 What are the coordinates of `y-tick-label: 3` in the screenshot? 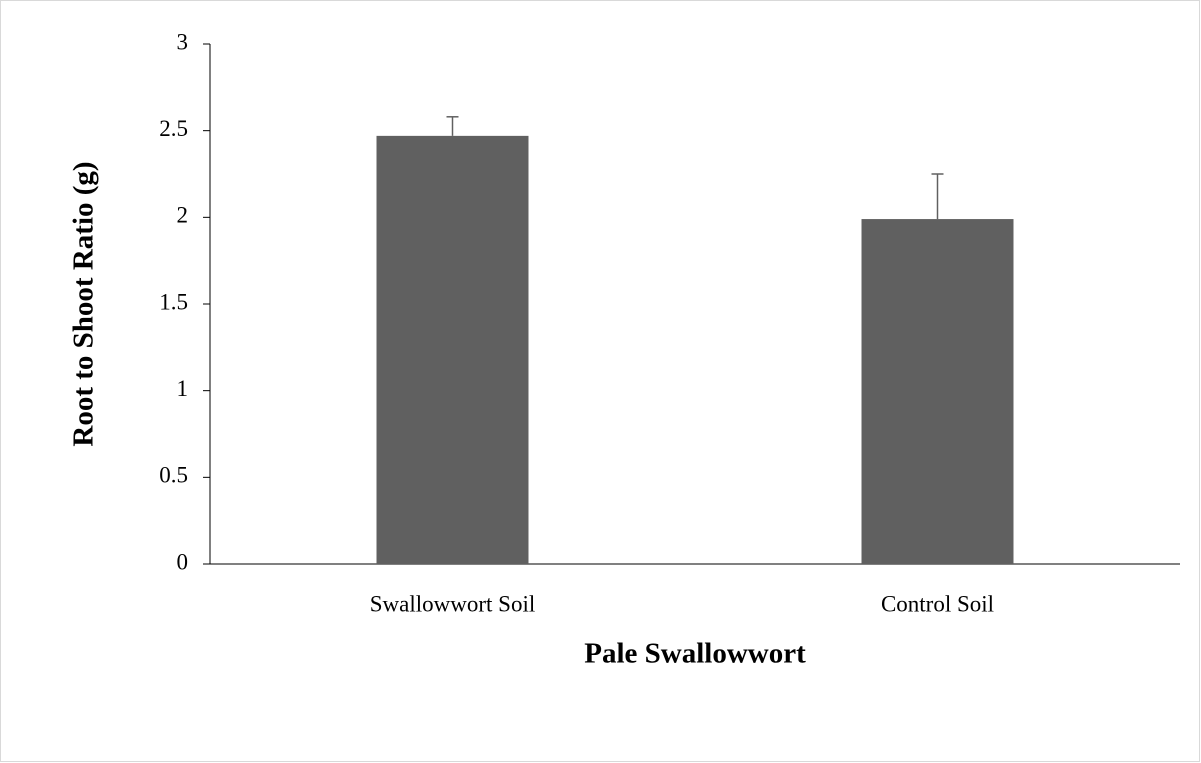 It's located at (183, 41).